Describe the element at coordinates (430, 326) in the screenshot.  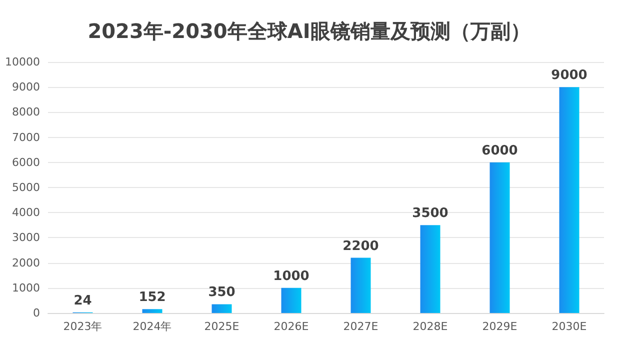
I see `x-tick-label: 2028E` at that location.